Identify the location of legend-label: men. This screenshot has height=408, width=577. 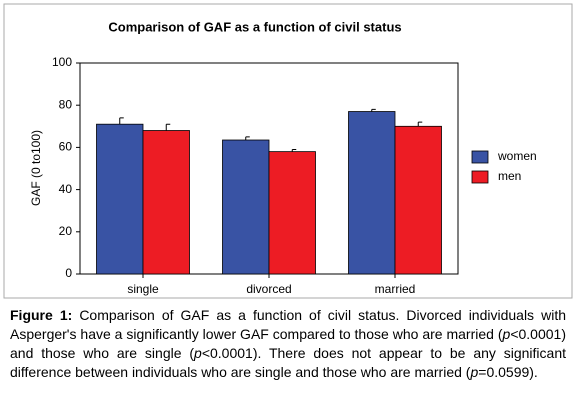
(509, 176).